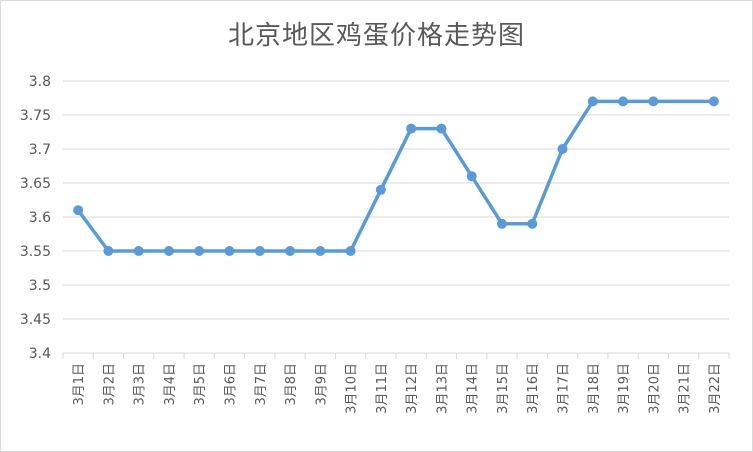 The height and width of the screenshot is (452, 753). What do you see at coordinates (352, 388) in the screenshot?
I see `x-tick-label: 3月10日` at bounding box center [352, 388].